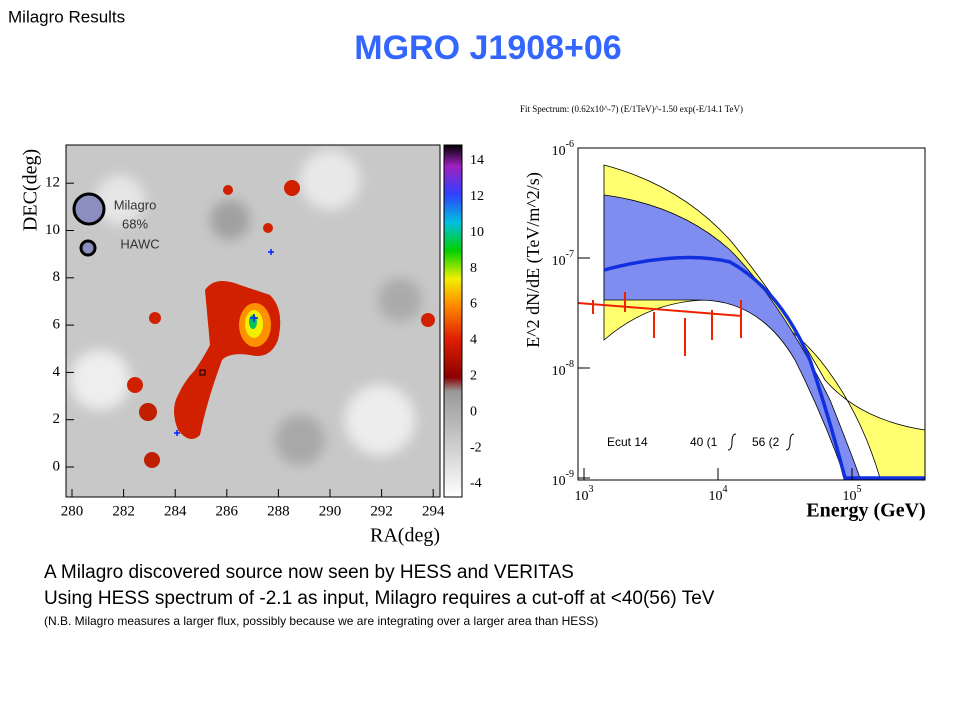 The height and width of the screenshot is (720, 960). What do you see at coordinates (476, 483) in the screenshot?
I see `colorbar-label: -4` at bounding box center [476, 483].